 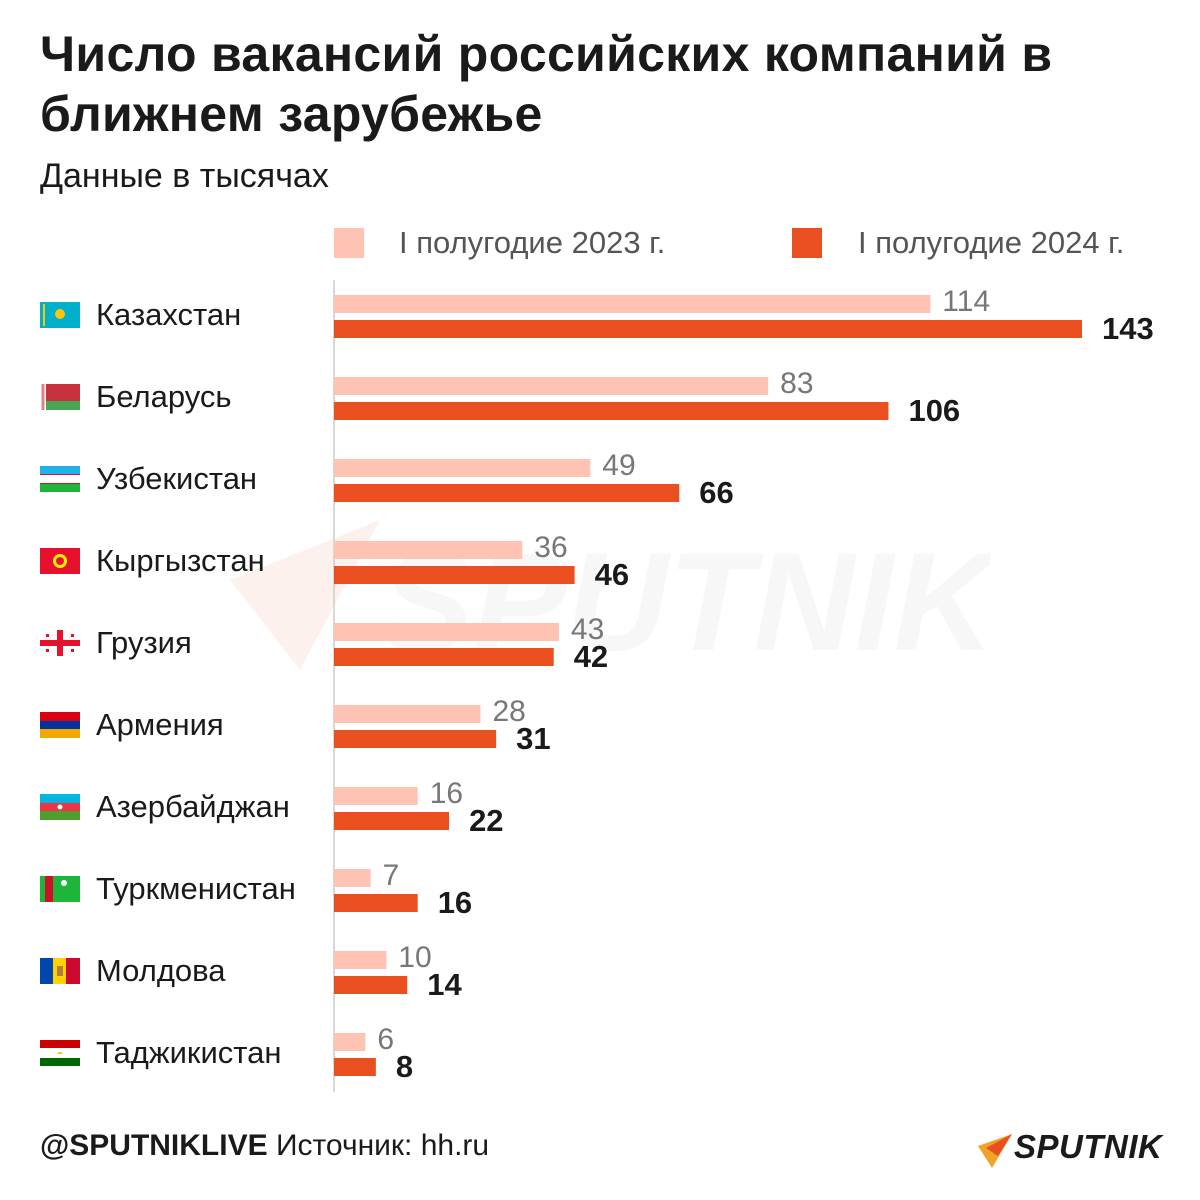 What do you see at coordinates (60, 1053) in the screenshot?
I see `flag-tj-icon` at bounding box center [60, 1053].